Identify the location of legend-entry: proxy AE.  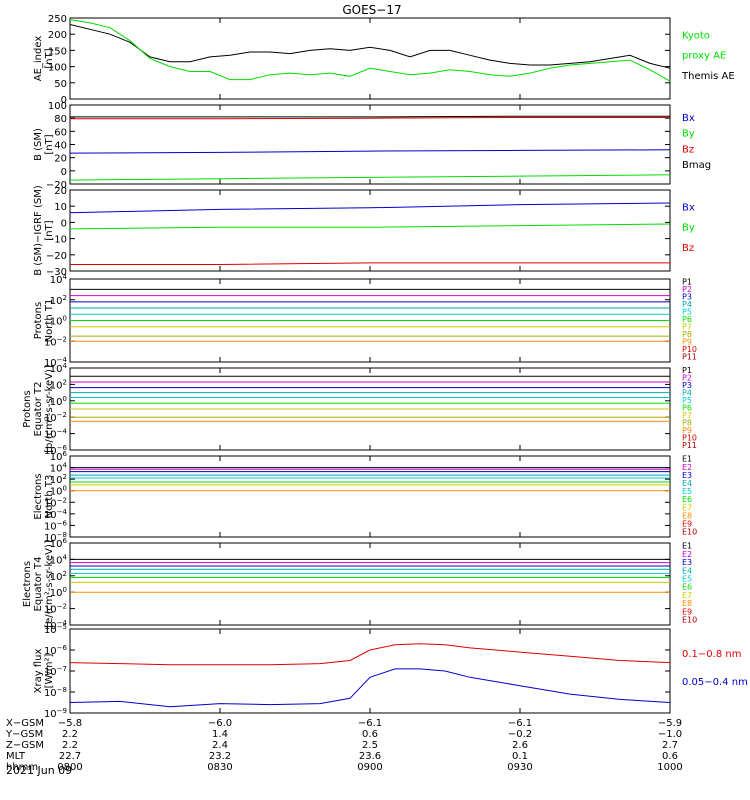
(704, 56).